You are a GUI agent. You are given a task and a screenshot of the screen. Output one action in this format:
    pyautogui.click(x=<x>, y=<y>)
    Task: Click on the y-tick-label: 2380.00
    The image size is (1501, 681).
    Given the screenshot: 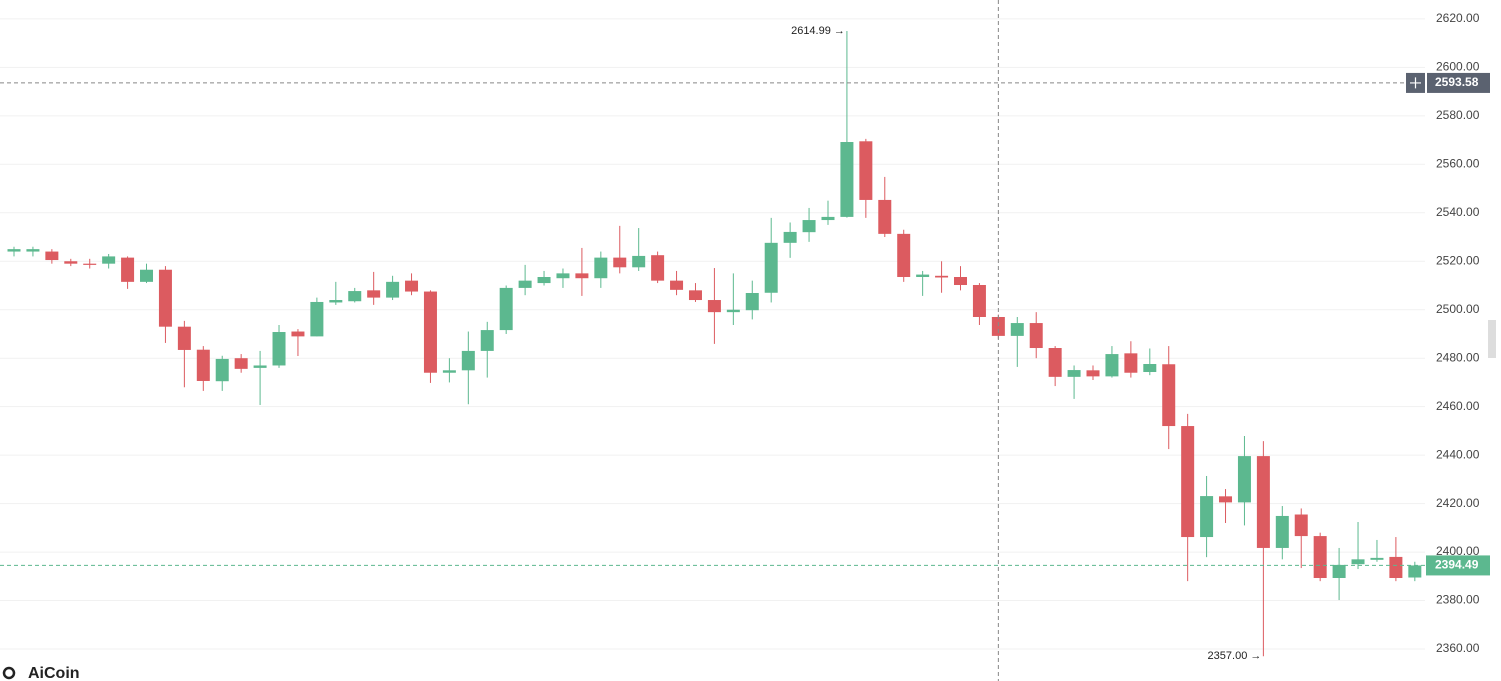 What is the action you would take?
    pyautogui.click(x=1458, y=600)
    